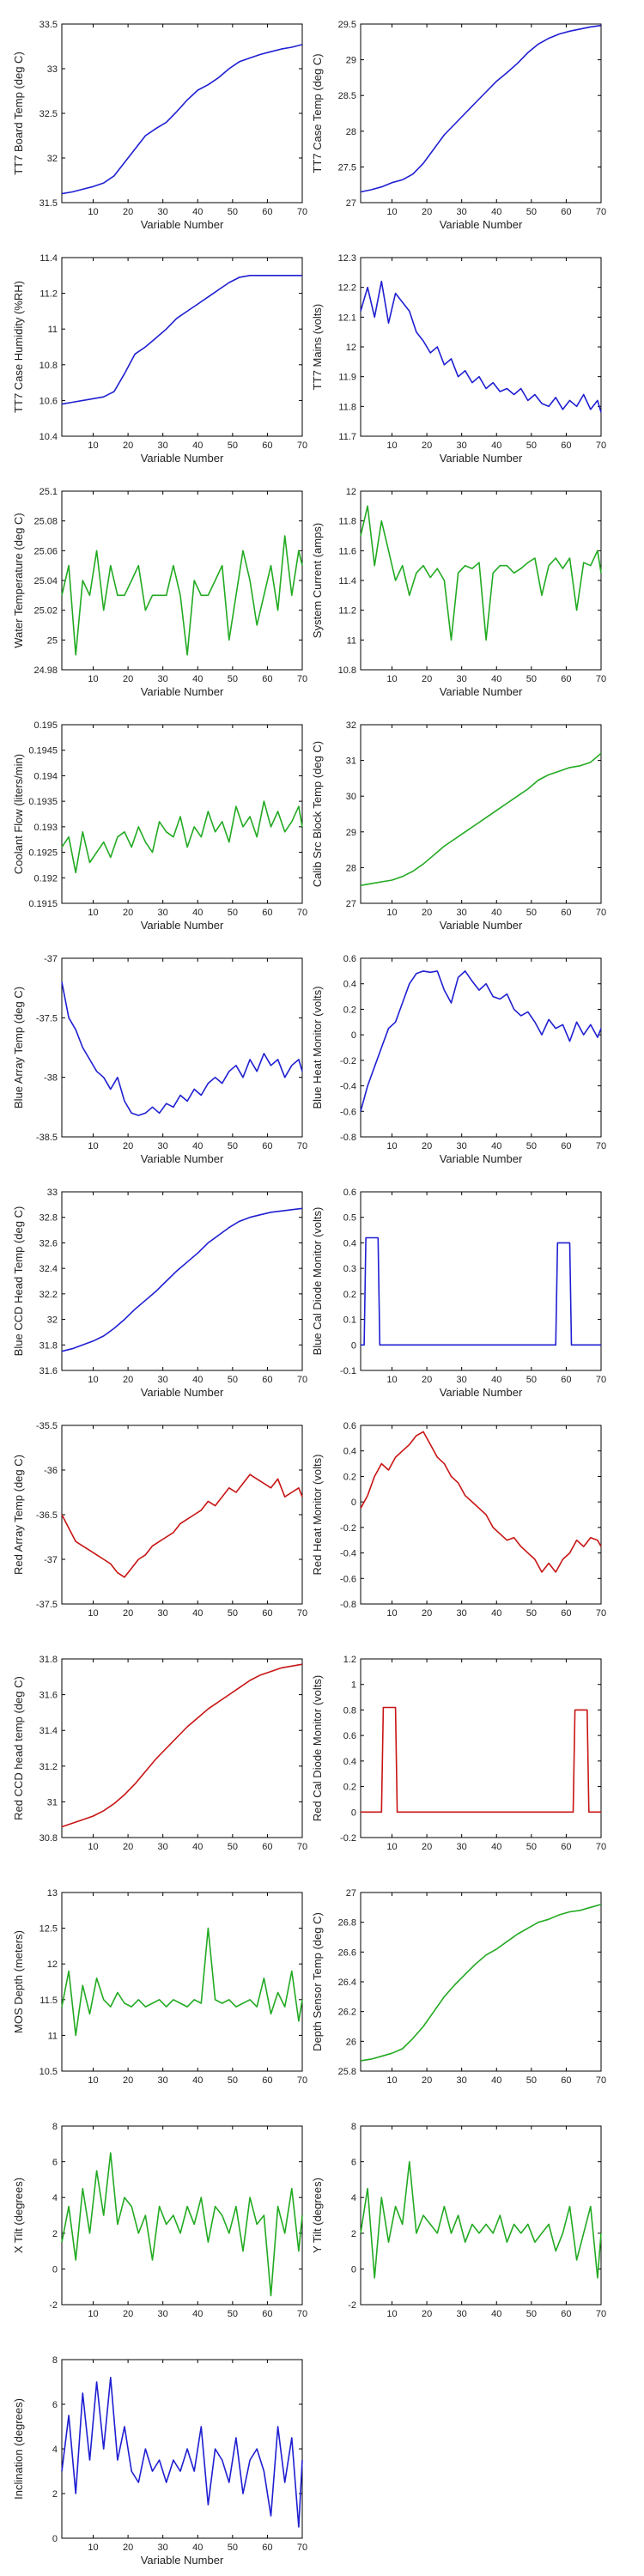 The width and height of the screenshot is (644, 2576). I want to click on y-tick-label: 11.8, so click(347, 407).